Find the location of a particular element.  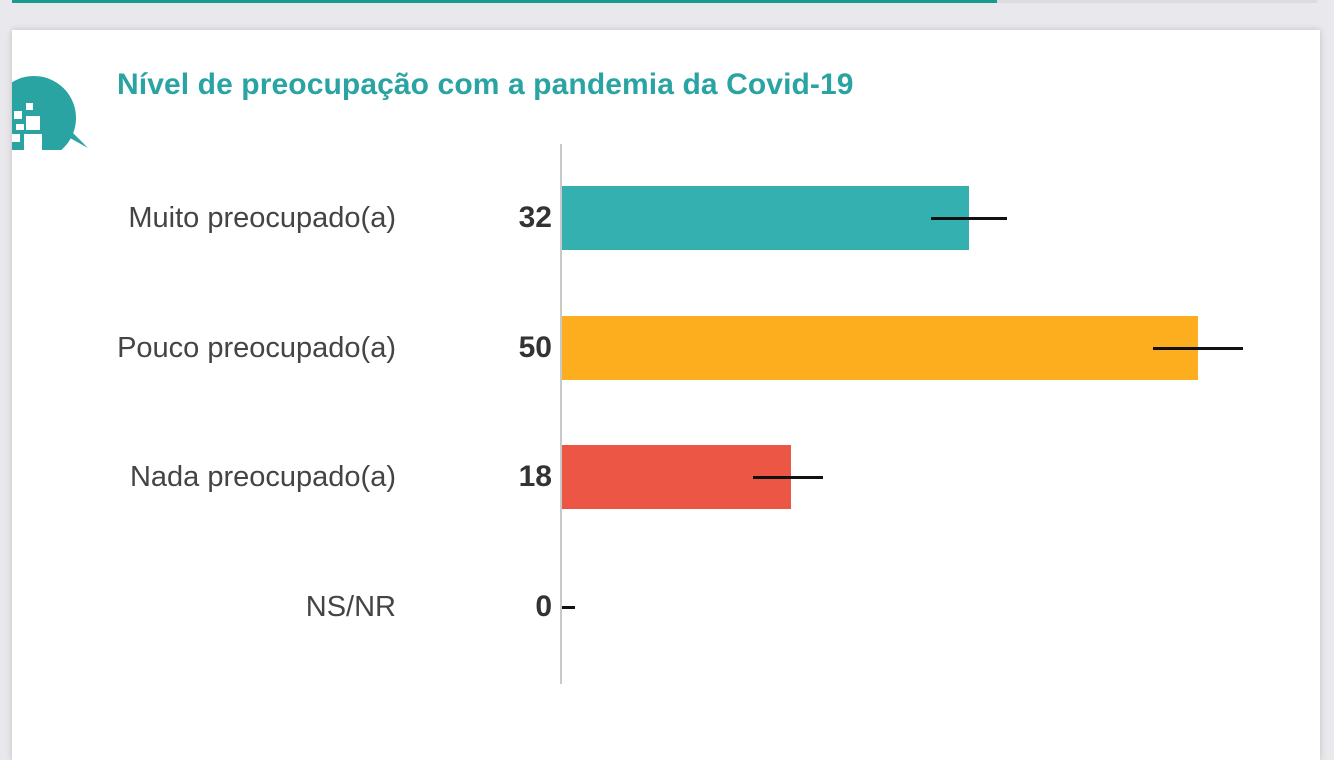

y-axis-line is located at coordinates (561, 414).